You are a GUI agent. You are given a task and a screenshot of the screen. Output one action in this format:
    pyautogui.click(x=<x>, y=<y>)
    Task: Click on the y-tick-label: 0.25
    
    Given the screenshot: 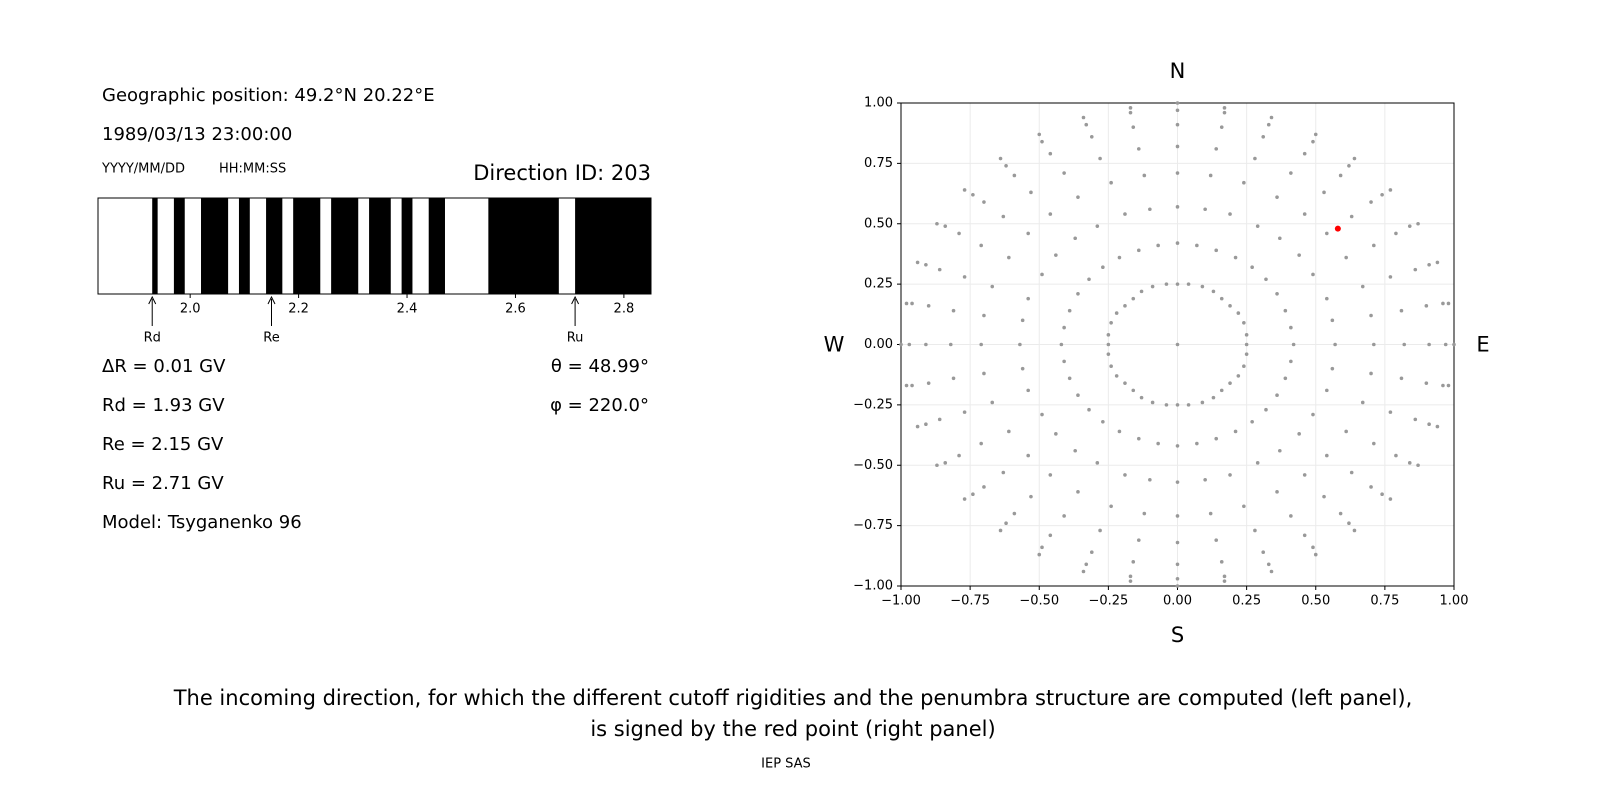 What is the action you would take?
    pyautogui.click(x=878, y=284)
    